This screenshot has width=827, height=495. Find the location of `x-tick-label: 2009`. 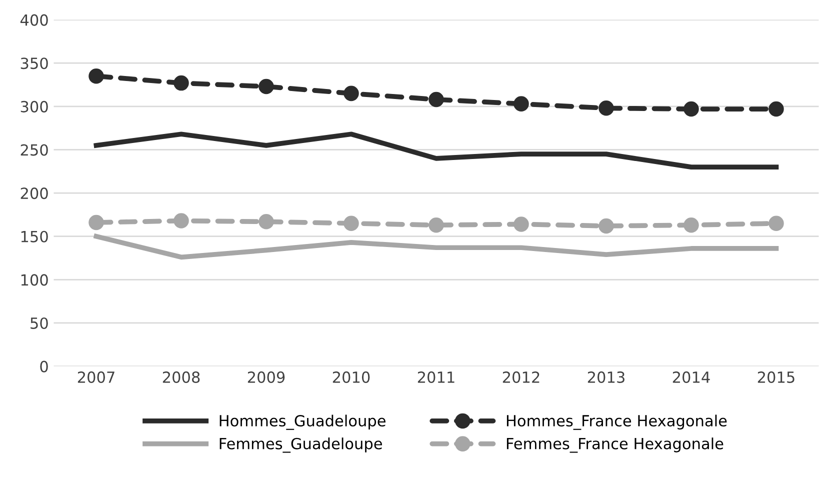

x-tick-label: 2009 is located at coordinates (266, 377).